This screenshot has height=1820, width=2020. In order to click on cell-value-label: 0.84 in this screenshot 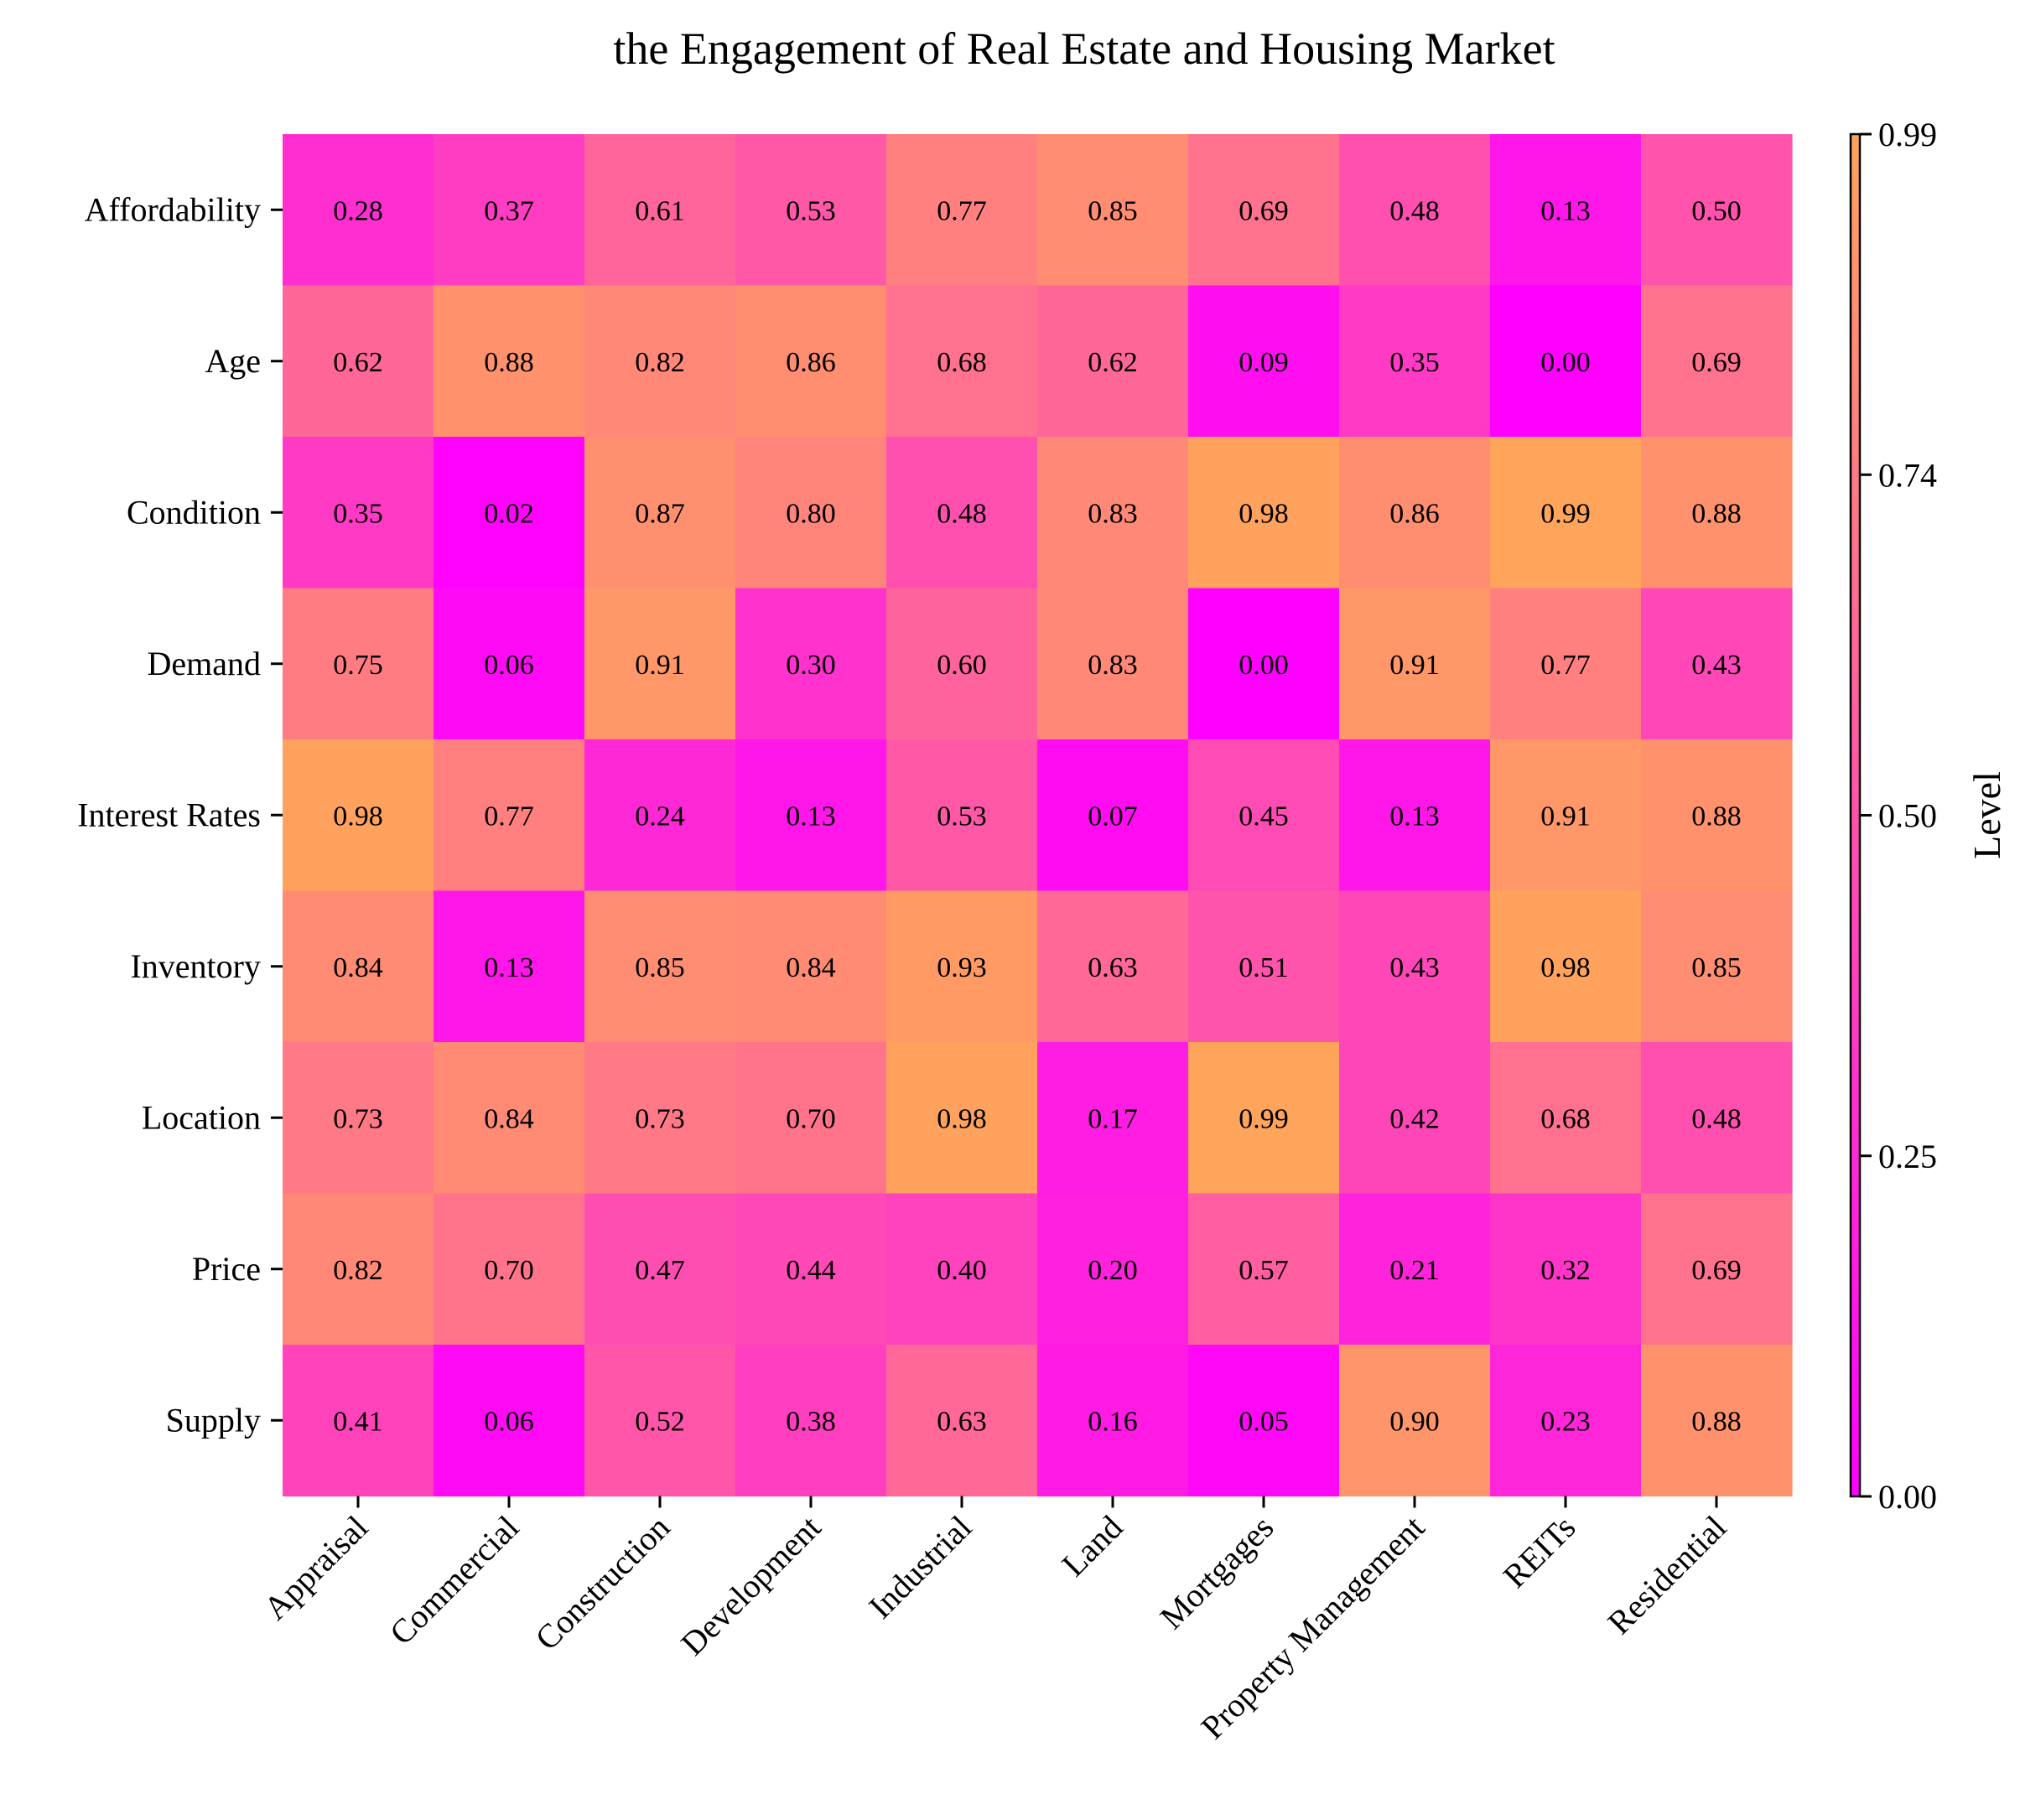, I will do `click(811, 967)`.